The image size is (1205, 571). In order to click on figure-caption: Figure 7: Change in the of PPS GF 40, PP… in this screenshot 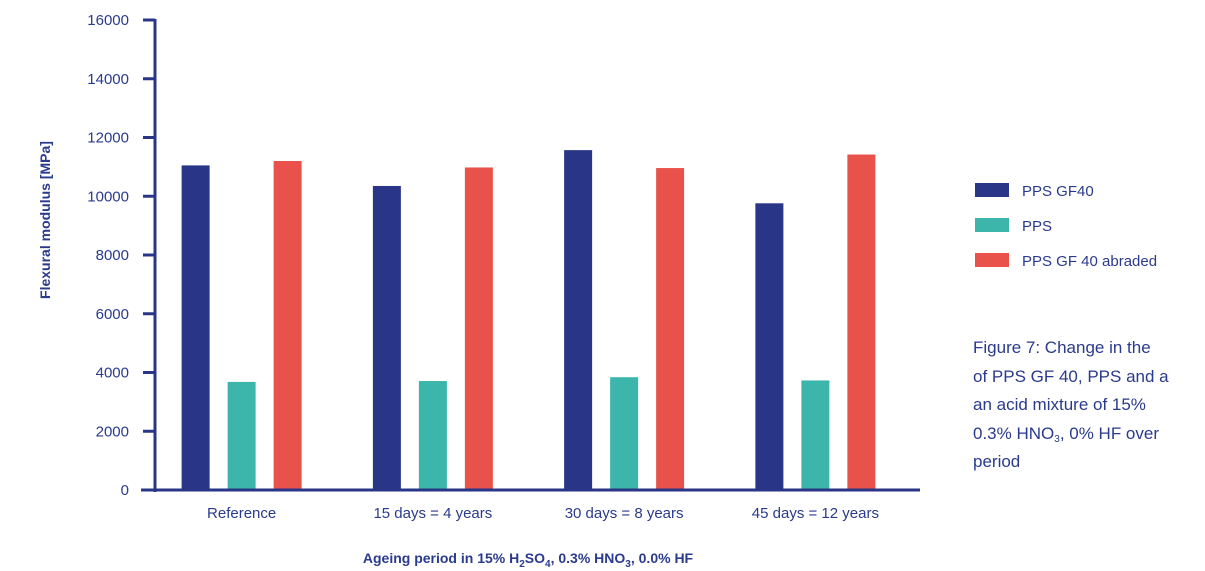, I will do `click(1089, 405)`.